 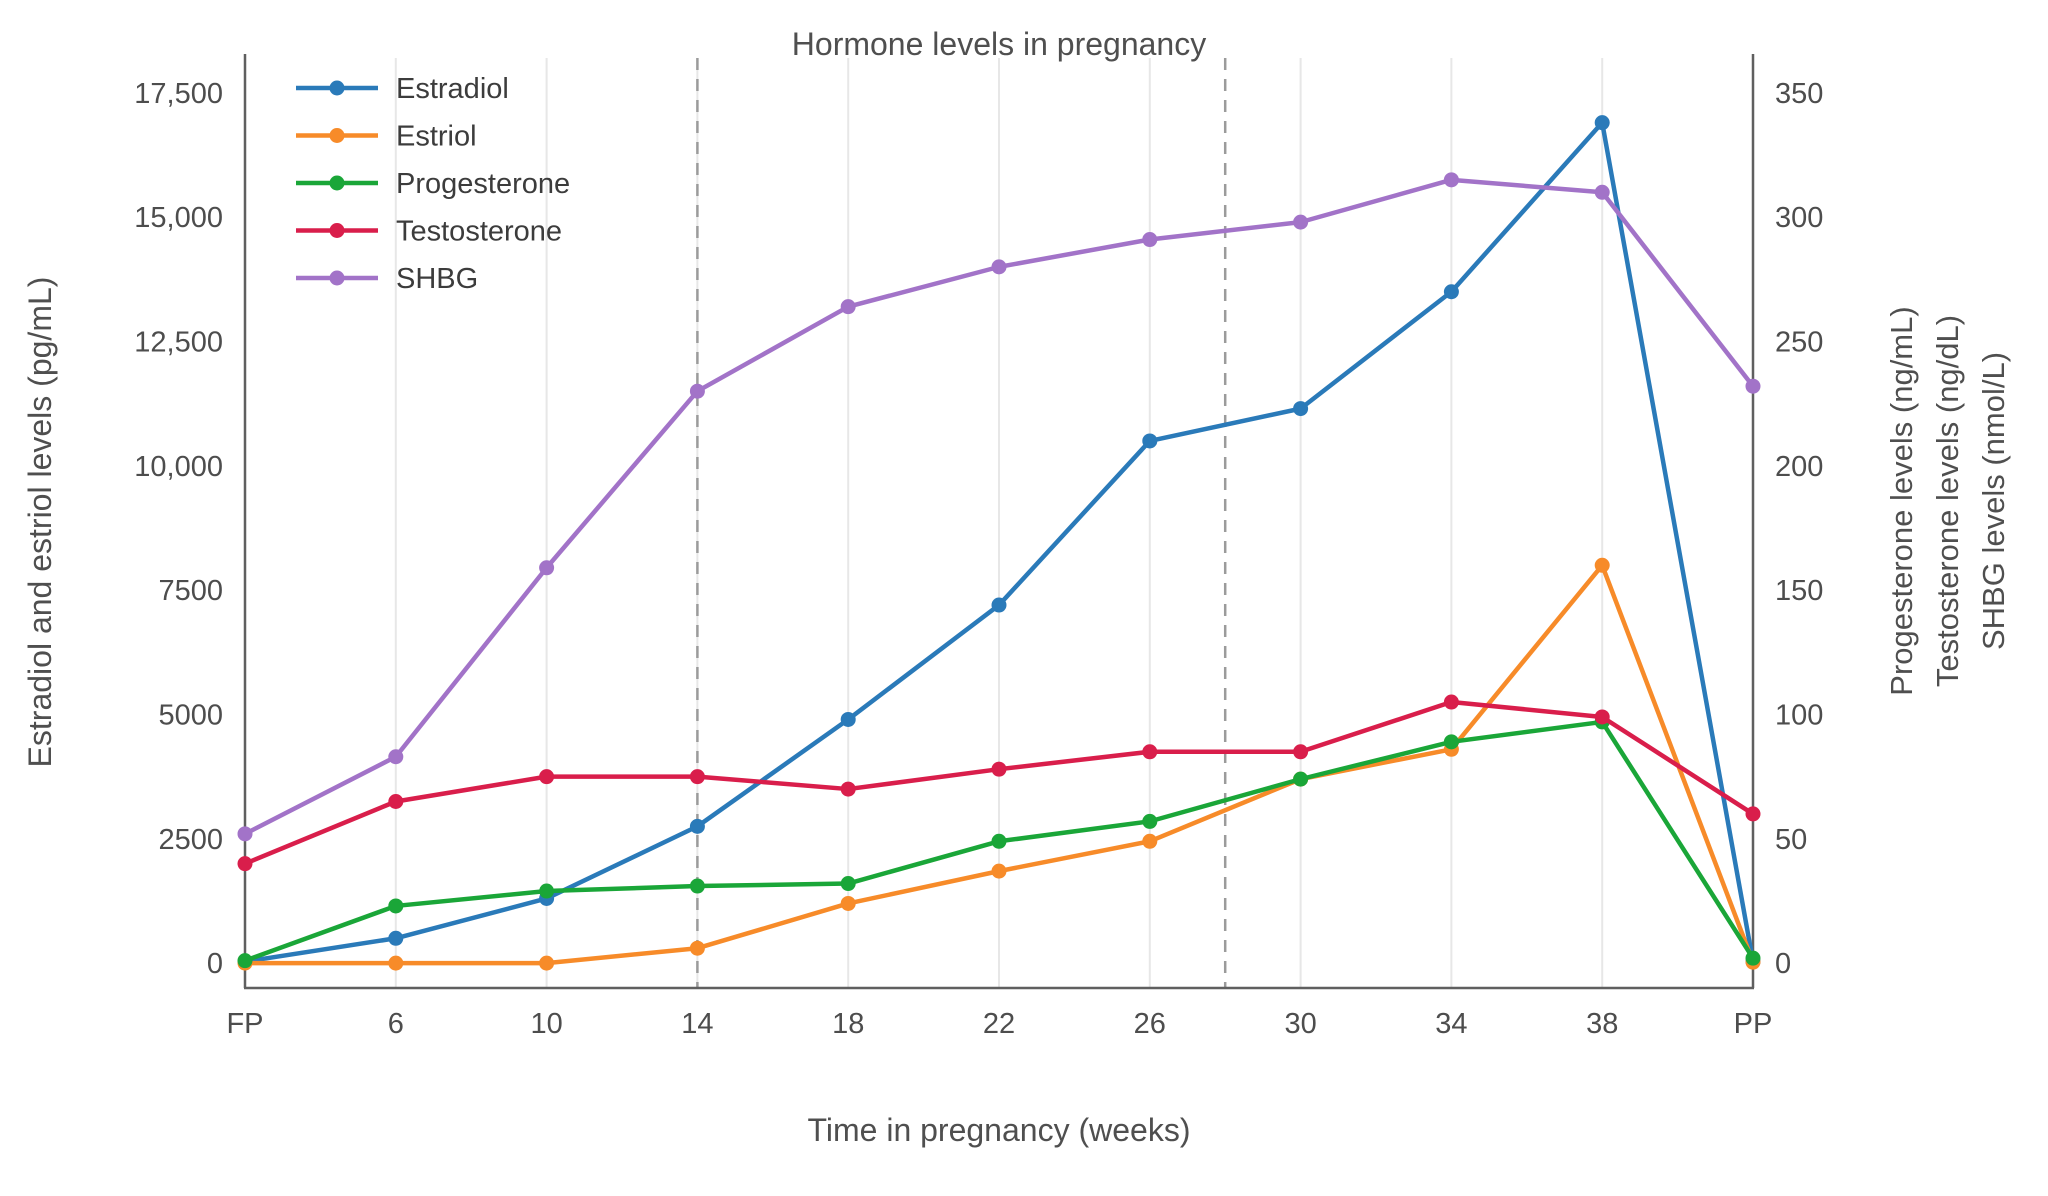 What do you see at coordinates (1451, 1024) in the screenshot?
I see `x-axis-tick-label: 34` at bounding box center [1451, 1024].